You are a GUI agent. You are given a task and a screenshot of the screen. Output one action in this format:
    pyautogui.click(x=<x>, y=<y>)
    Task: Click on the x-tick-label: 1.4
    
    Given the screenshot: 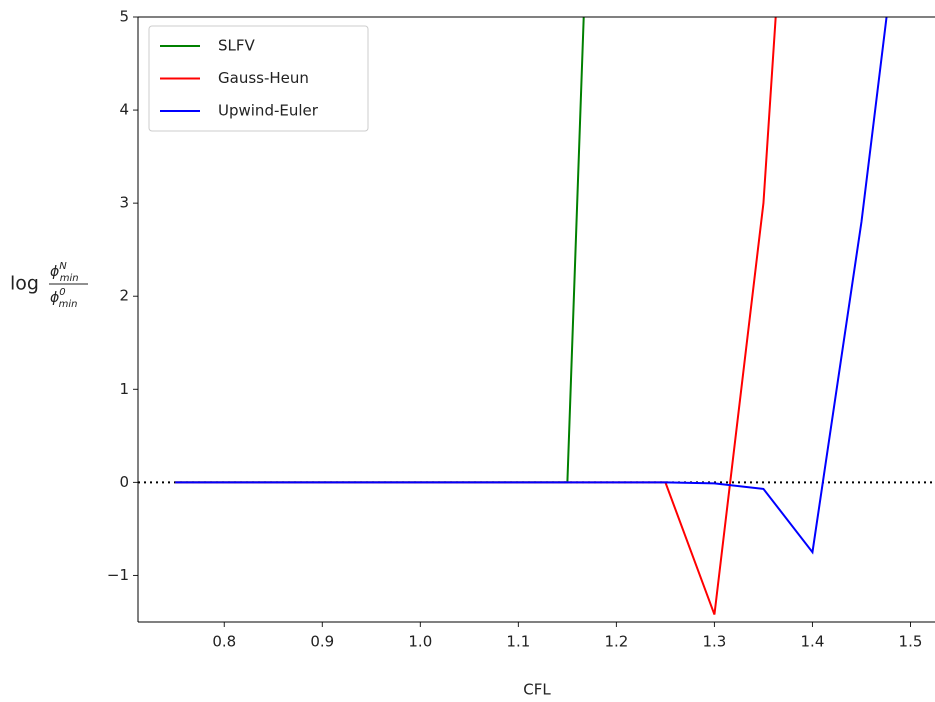 What is the action you would take?
    pyautogui.click(x=813, y=642)
    